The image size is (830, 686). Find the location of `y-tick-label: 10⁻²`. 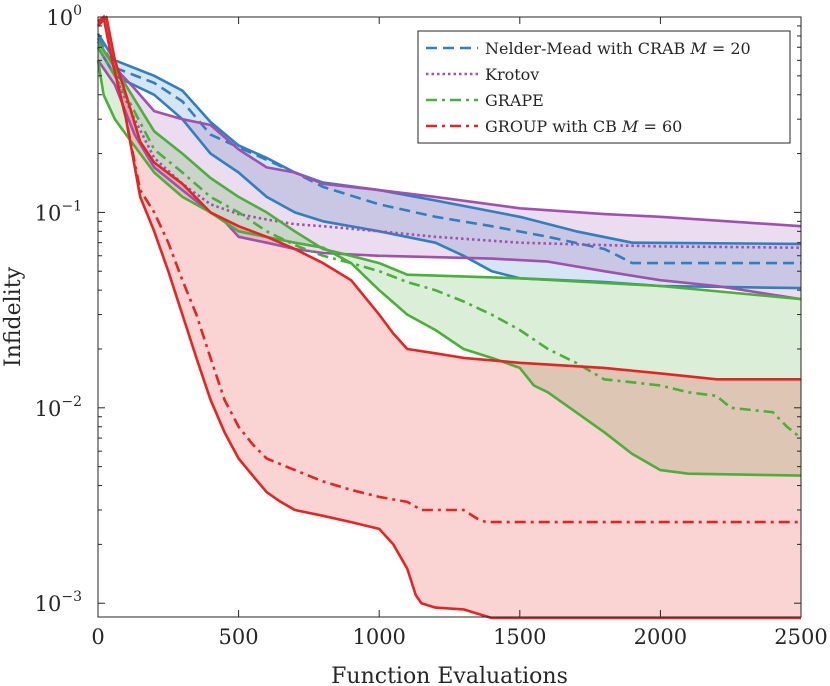

y-tick-label: 10⁻² is located at coordinates (58, 407).